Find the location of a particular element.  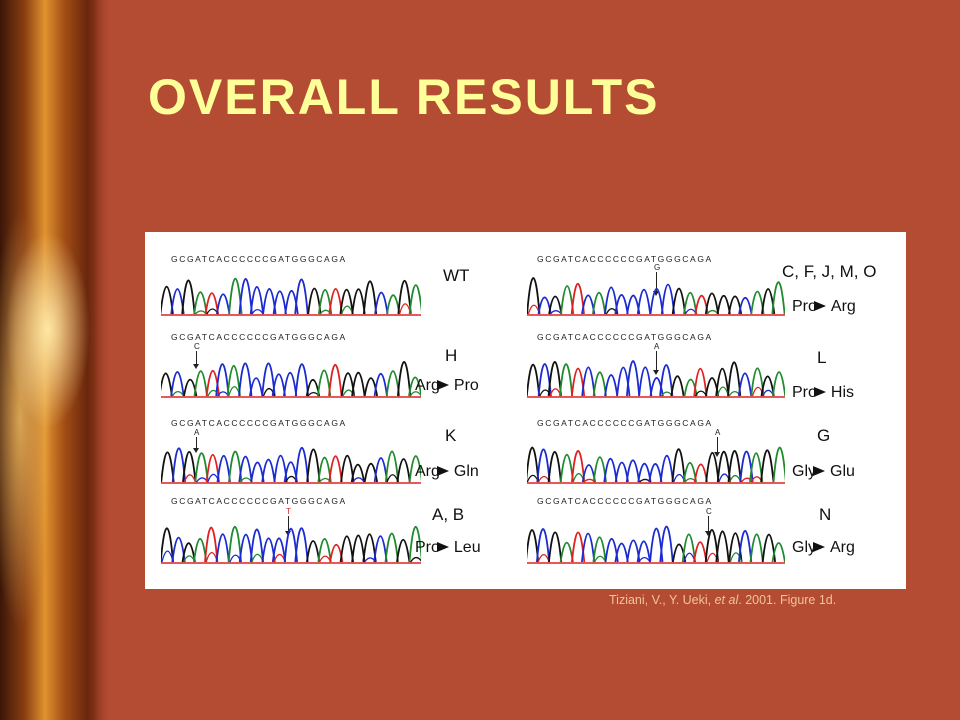

mutation-from: Gly is located at coordinates (804, 547).